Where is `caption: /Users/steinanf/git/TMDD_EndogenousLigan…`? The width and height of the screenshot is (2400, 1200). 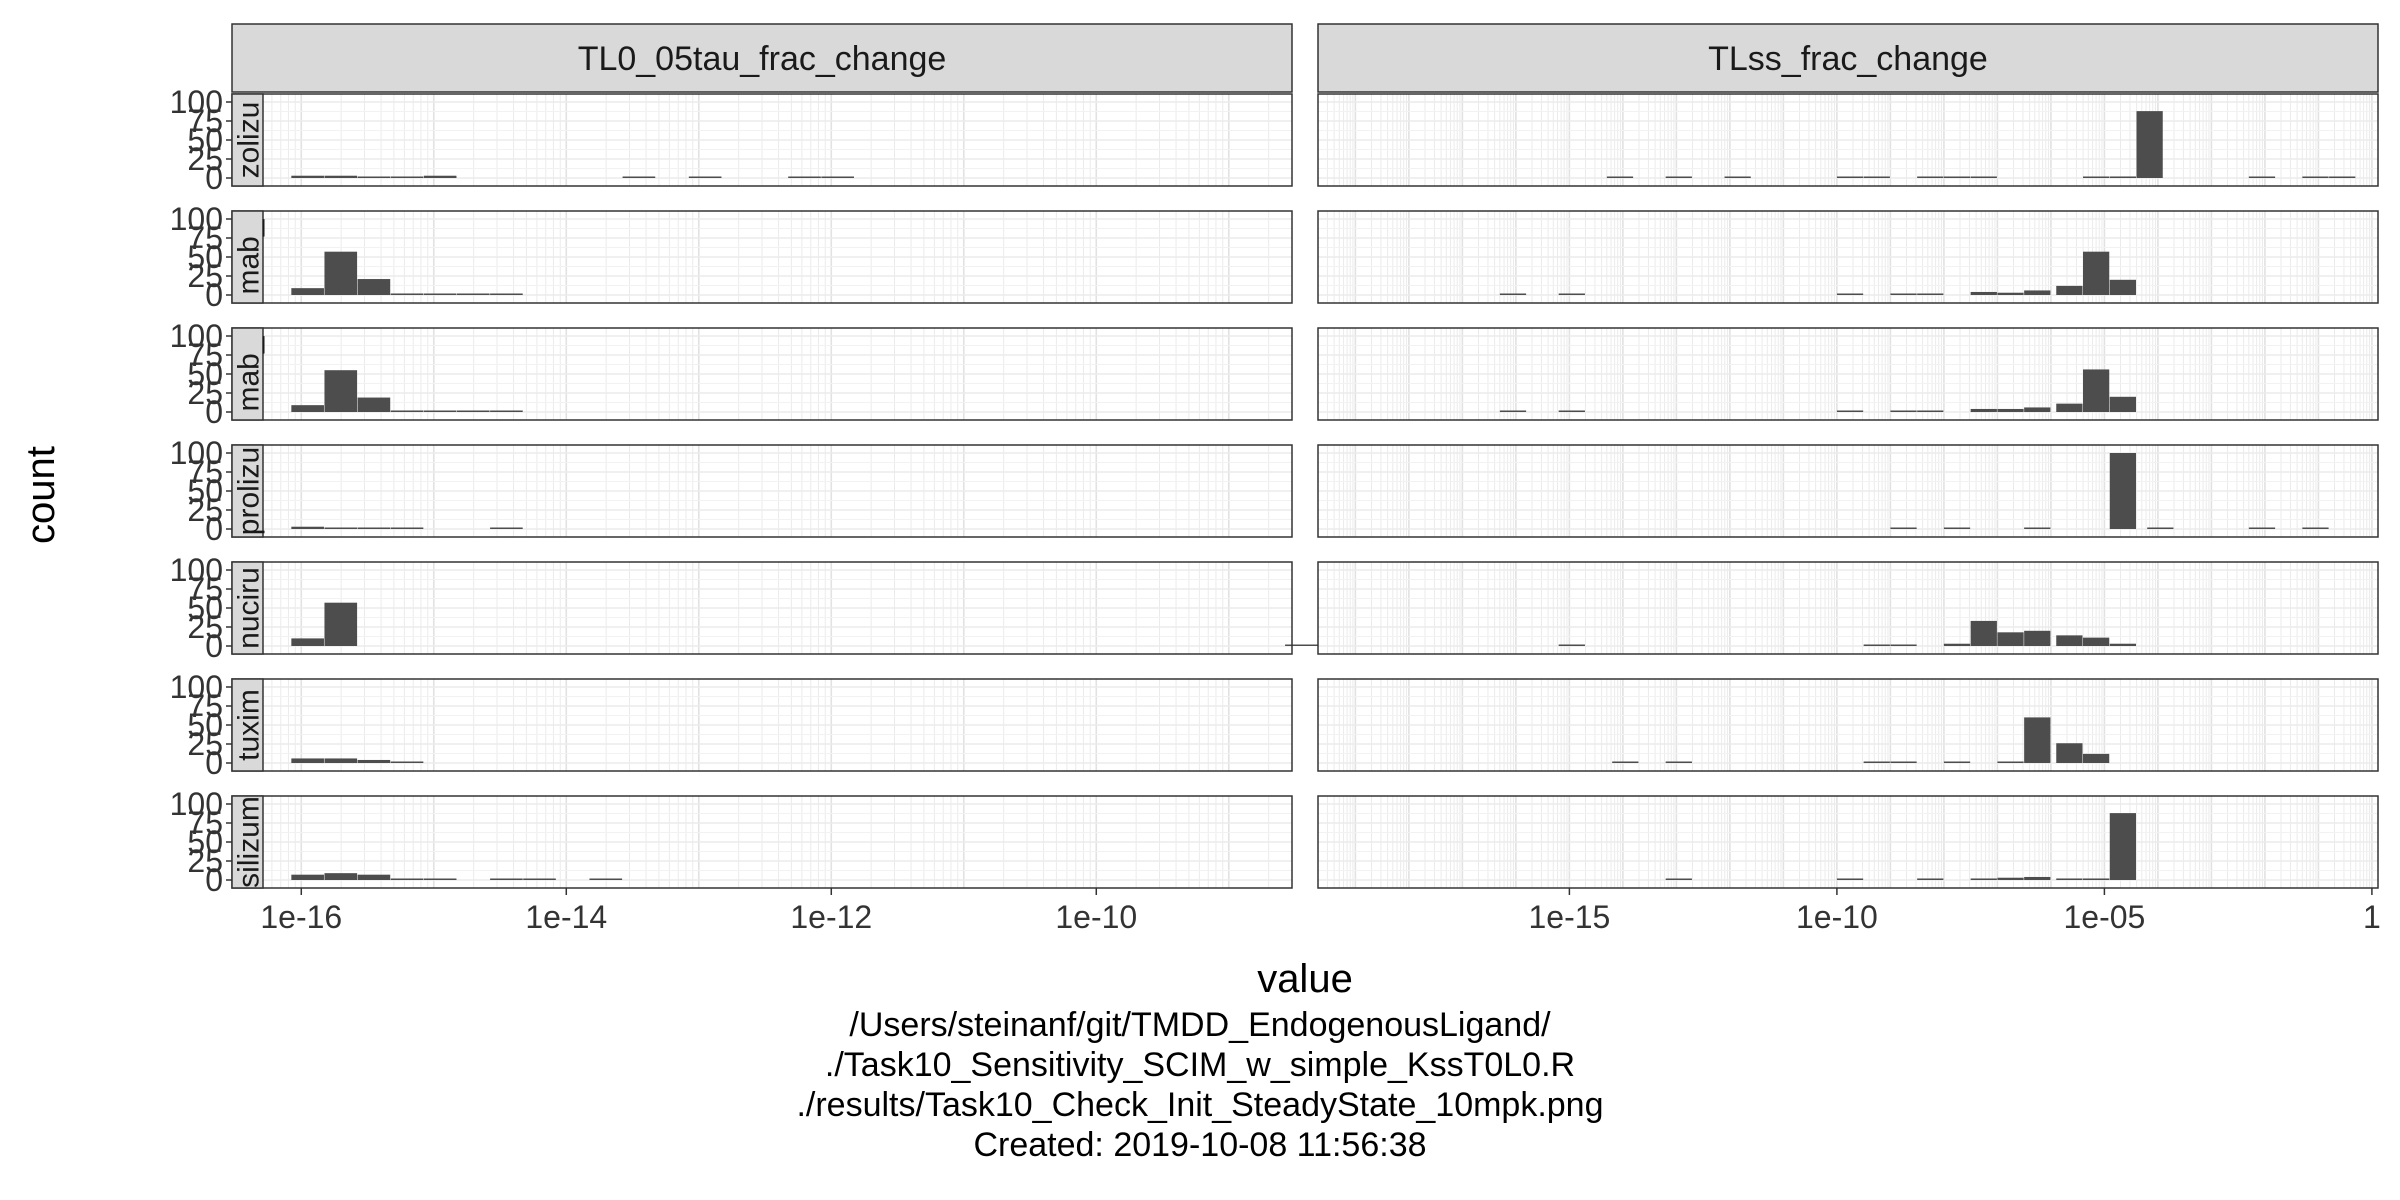
caption: /Users/steinanf/git/TMDD_EndogenousLigan… is located at coordinates (1200, 1085).